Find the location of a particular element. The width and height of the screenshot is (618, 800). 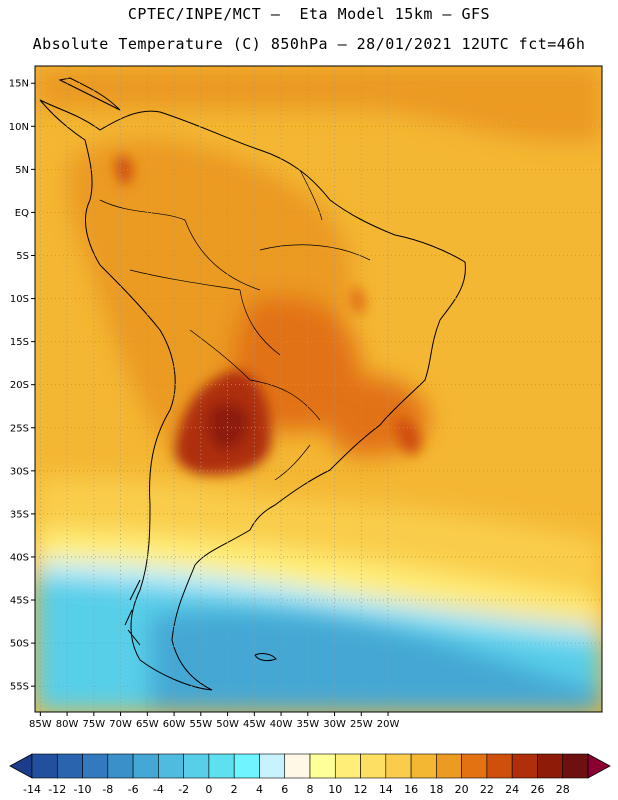

colorbar-label: 10 is located at coordinates (335, 789).